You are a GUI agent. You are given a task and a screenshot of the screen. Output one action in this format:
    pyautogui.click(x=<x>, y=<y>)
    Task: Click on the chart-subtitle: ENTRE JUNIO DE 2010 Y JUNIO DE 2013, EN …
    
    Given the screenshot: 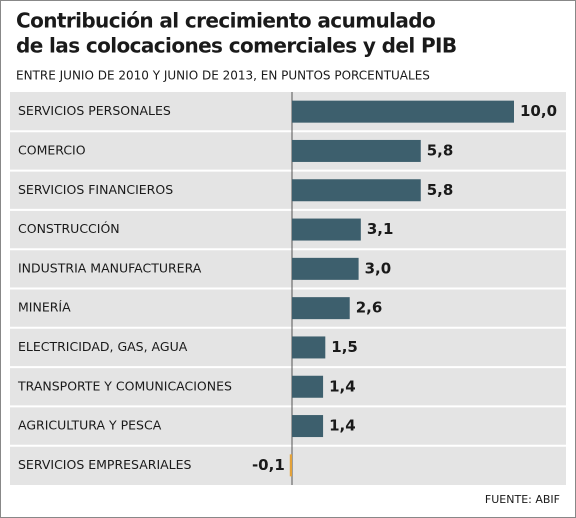 What is the action you would take?
    pyautogui.click(x=223, y=76)
    